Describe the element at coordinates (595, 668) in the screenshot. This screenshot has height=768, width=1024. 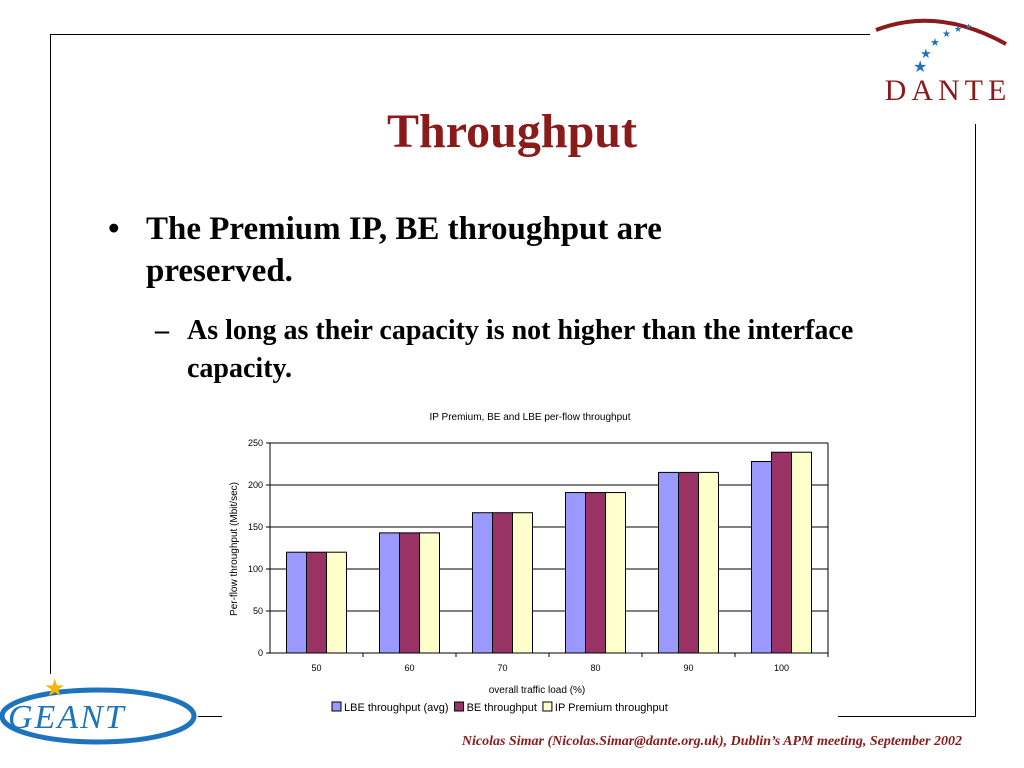
I see `x-tick-label: 80` at that location.